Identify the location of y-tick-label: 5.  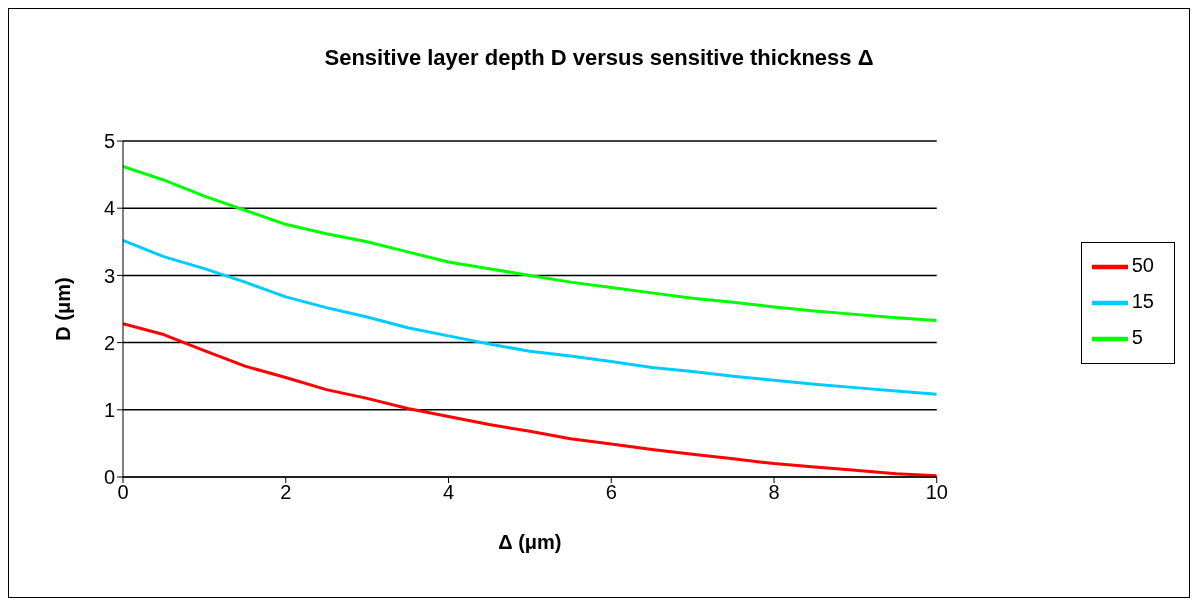
(109, 141).